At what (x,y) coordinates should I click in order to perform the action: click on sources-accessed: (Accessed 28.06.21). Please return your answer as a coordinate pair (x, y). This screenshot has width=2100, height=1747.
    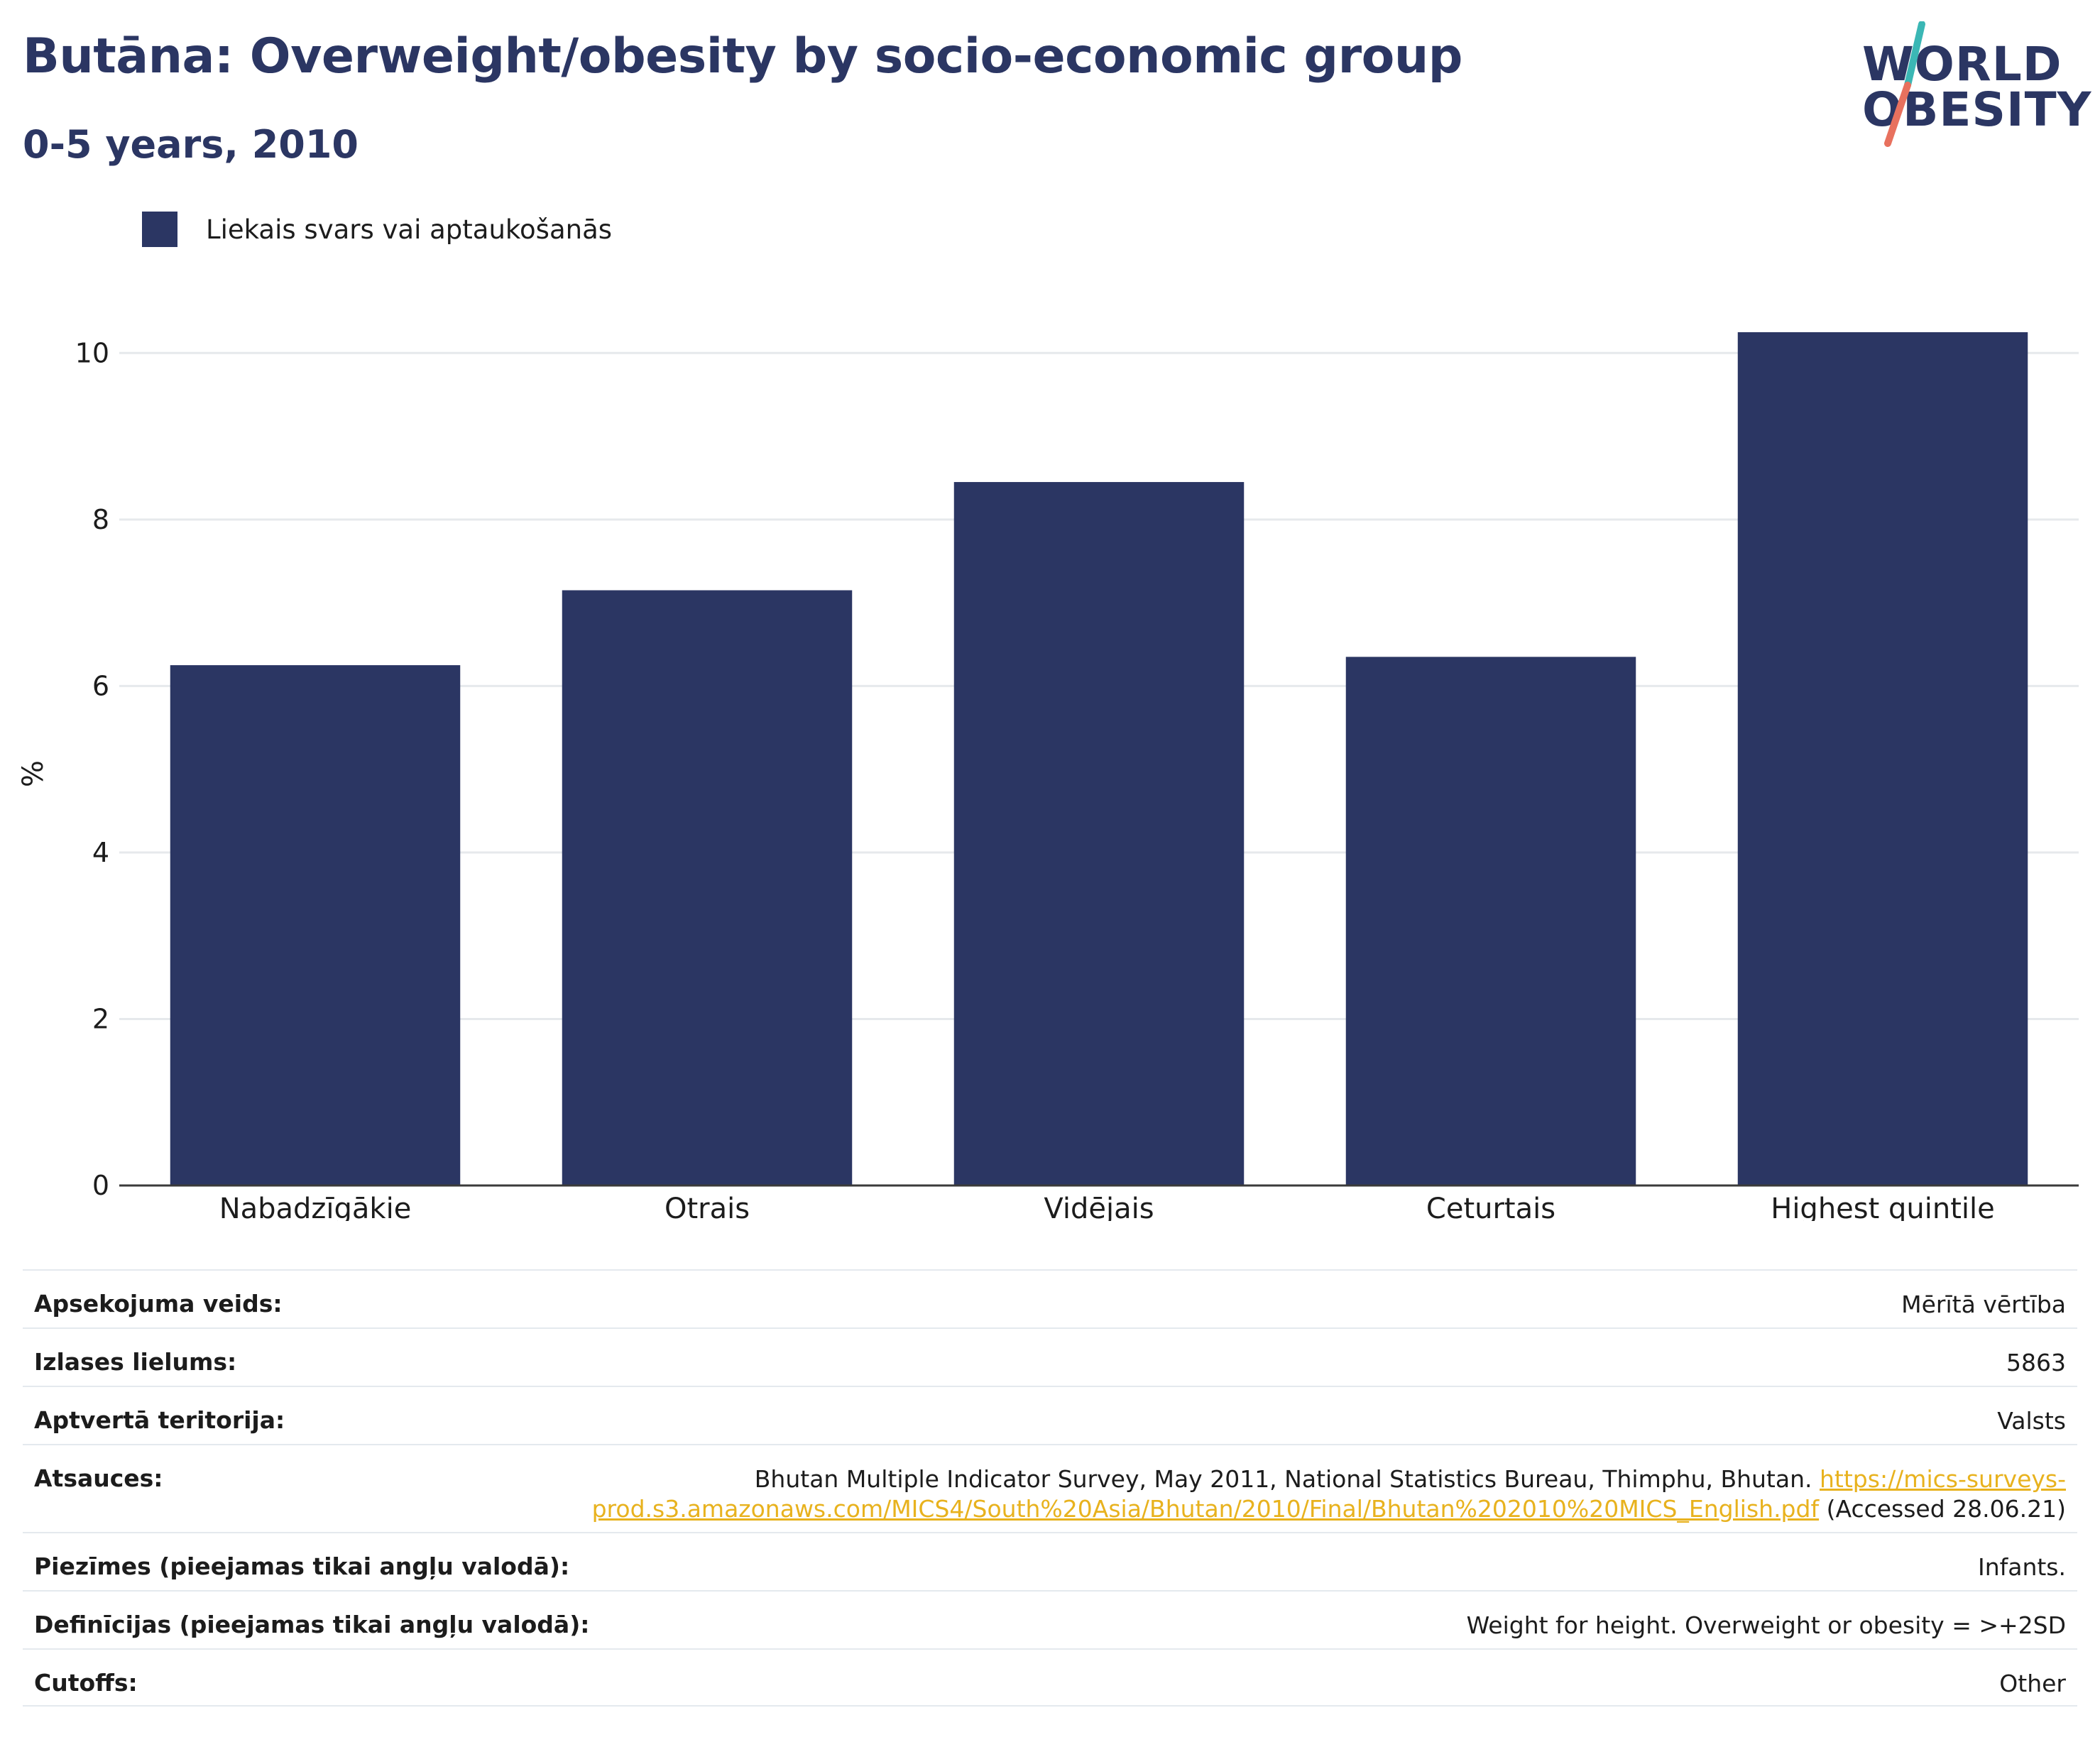
    Looking at the image, I should click on (1946, 1509).